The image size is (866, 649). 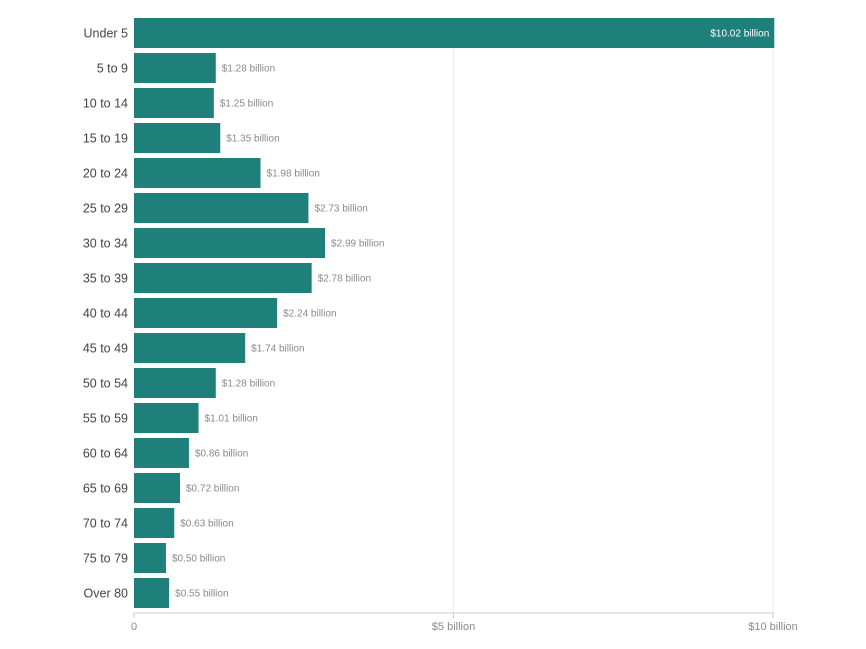 I want to click on x-axis: 0 $5 billion $10 billion, so click(x=464, y=622).